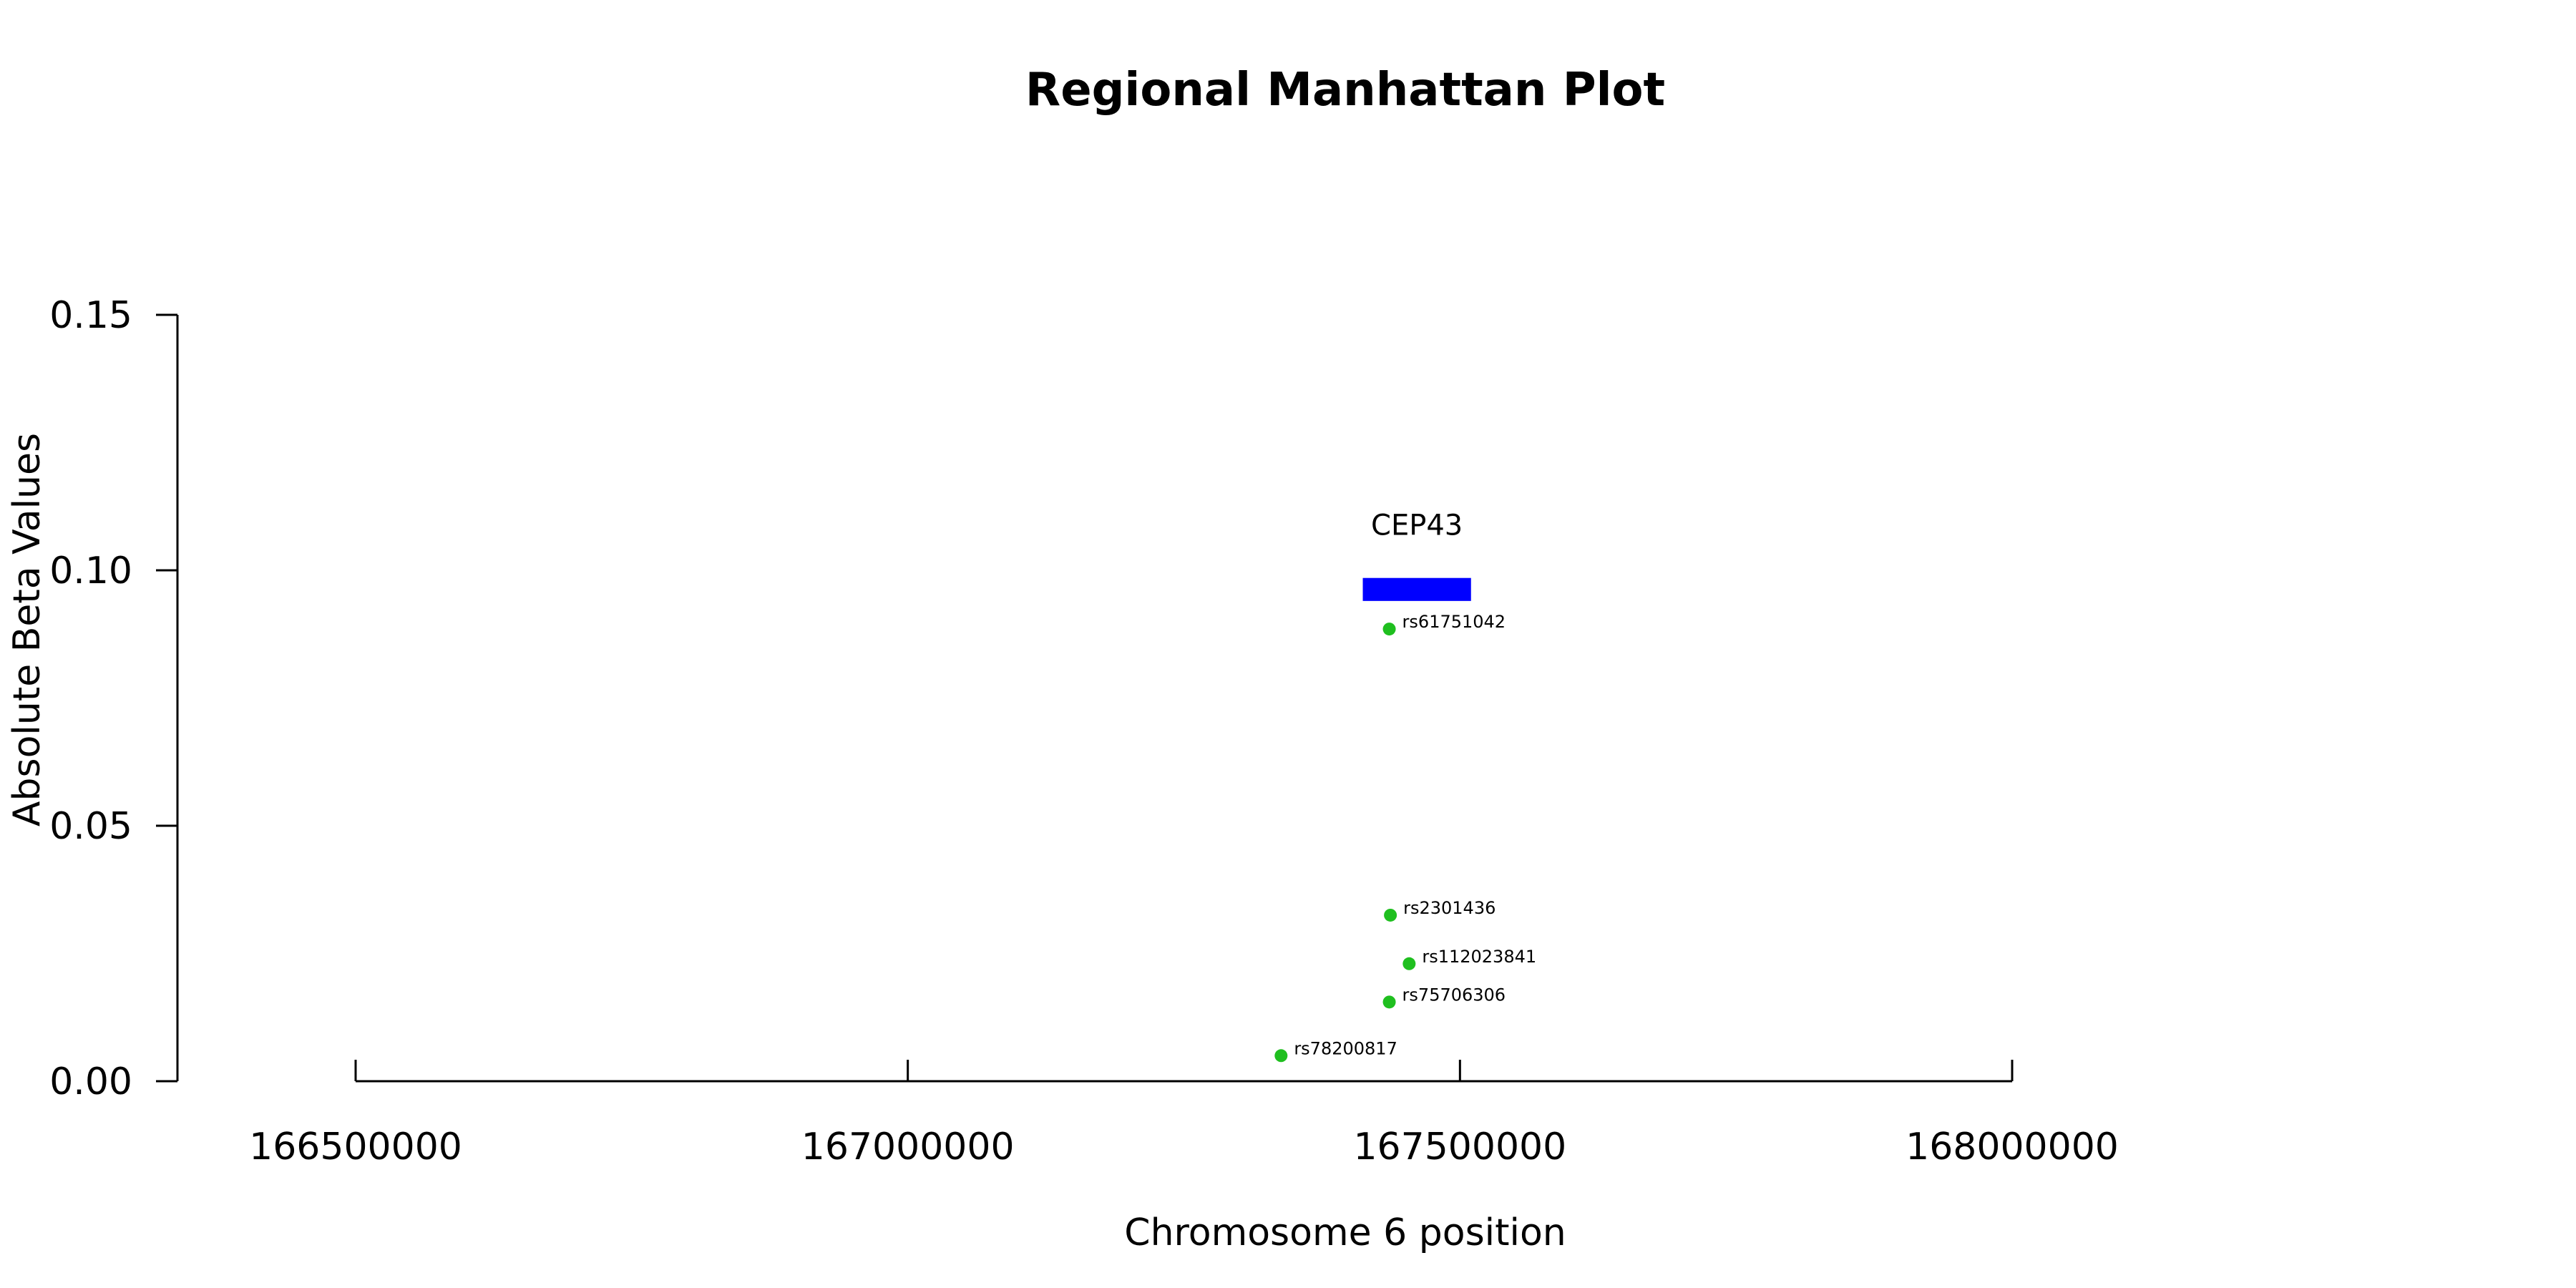  Describe the element at coordinates (1454, 622) in the screenshot. I see `snp-label: rs61751042` at that location.